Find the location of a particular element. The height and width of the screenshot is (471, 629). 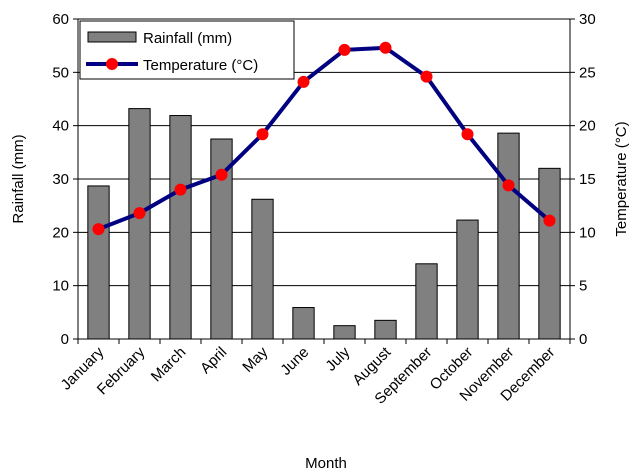

left-tick-label: 30 is located at coordinates (60, 179).